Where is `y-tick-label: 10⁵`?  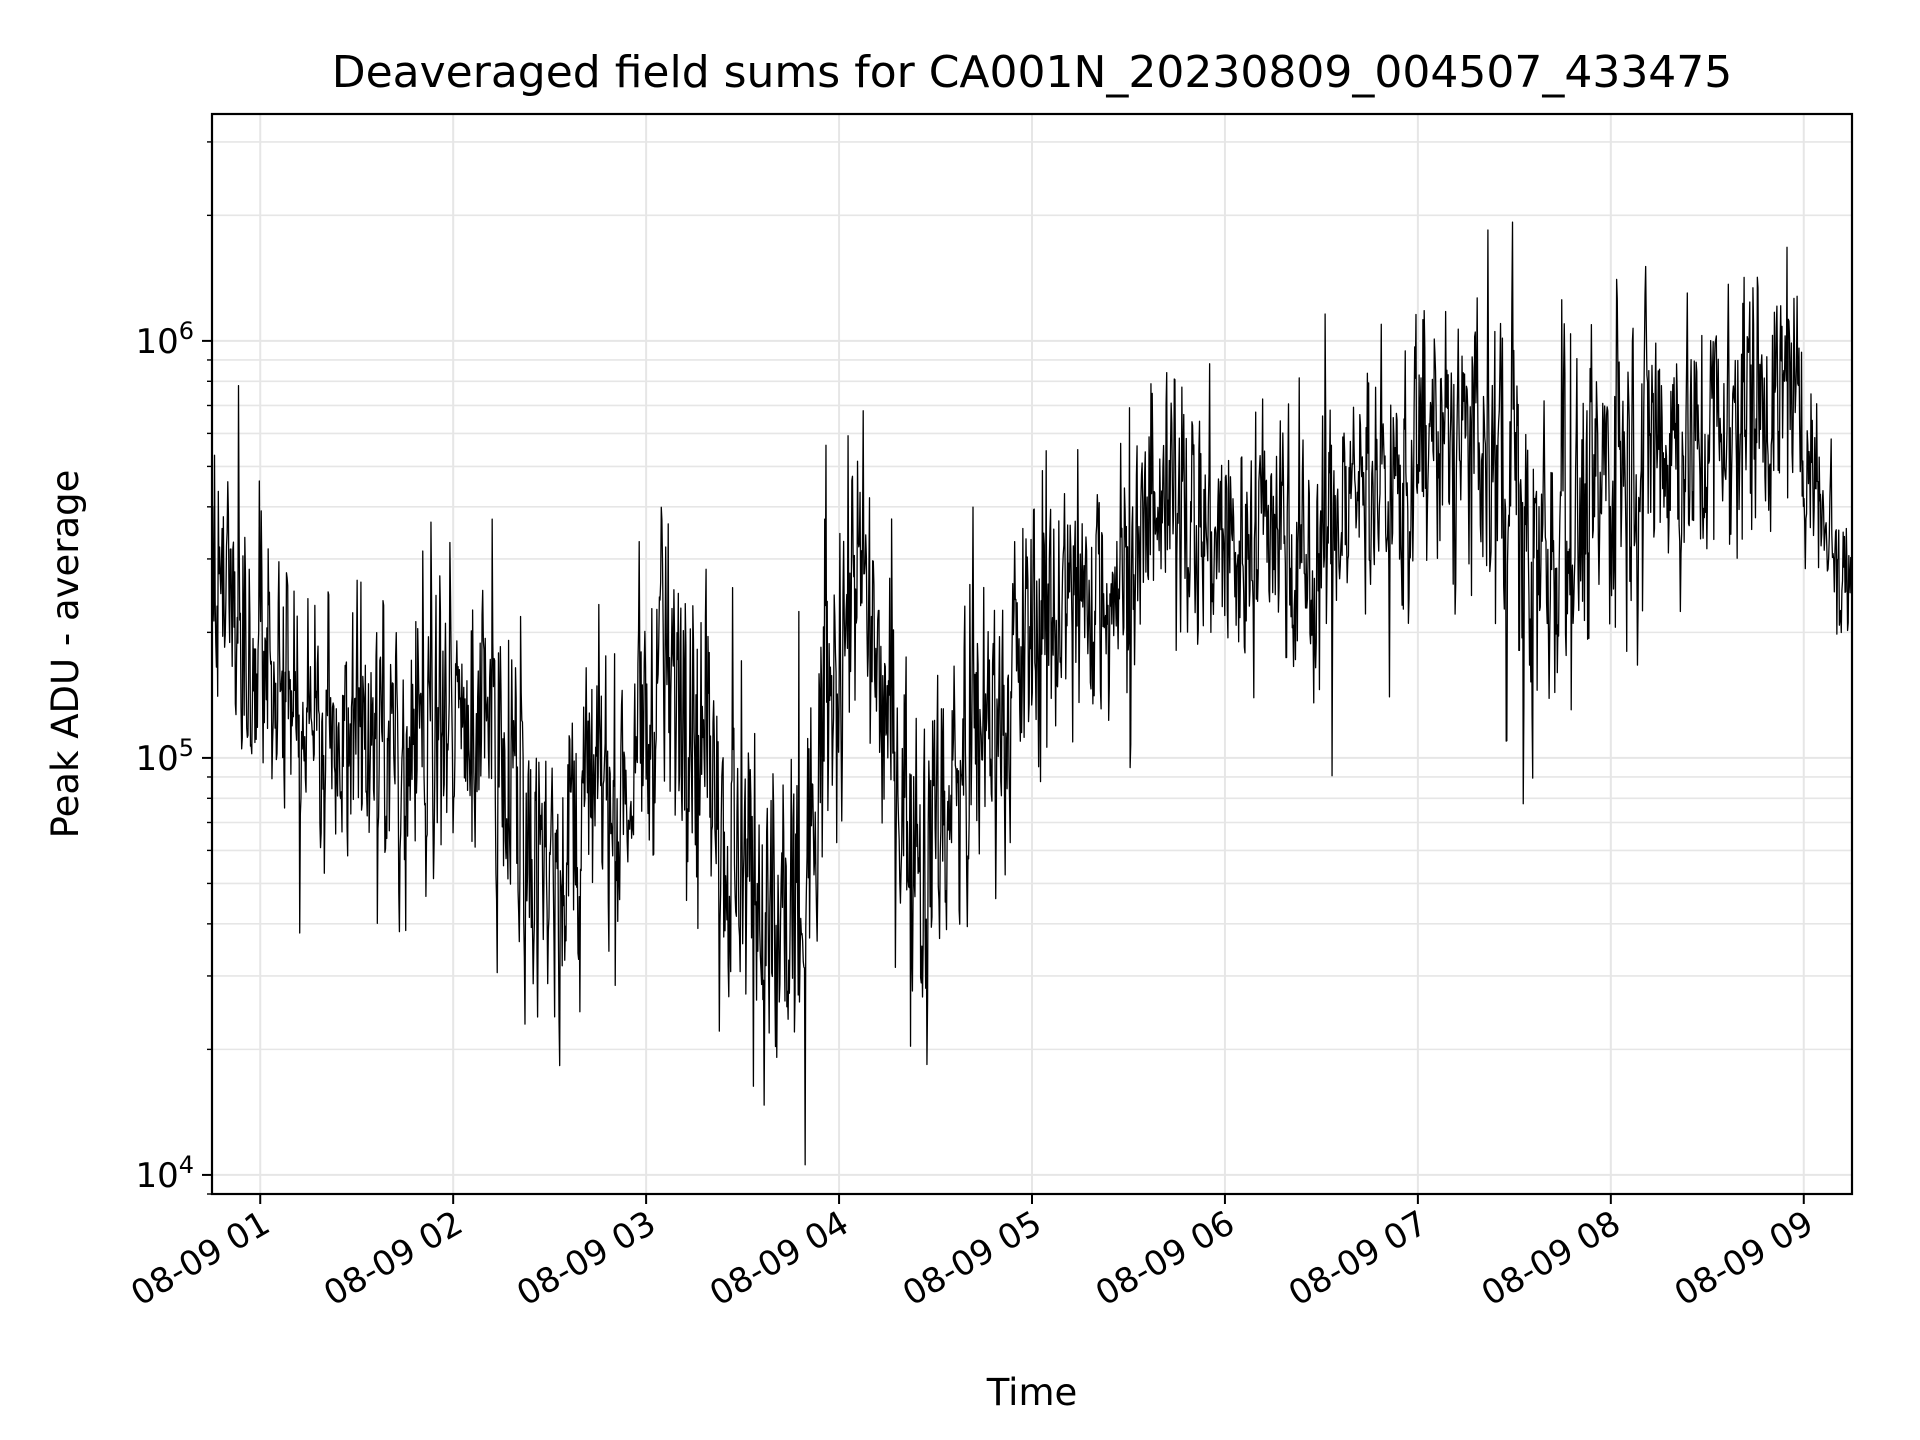
y-tick-label: 10⁵ is located at coordinates (164, 756).